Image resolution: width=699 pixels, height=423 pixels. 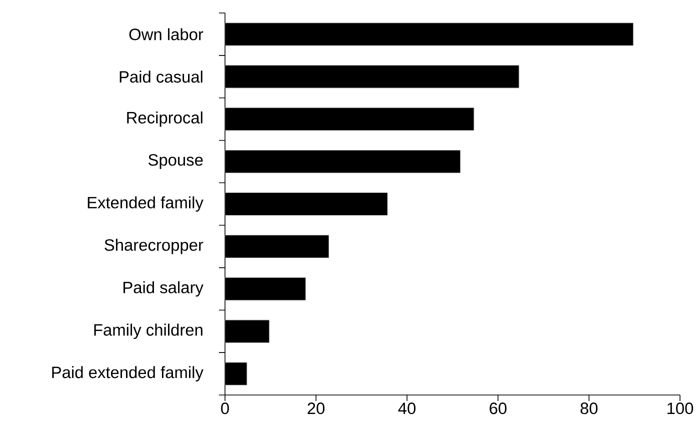 What do you see at coordinates (148, 331) in the screenshot?
I see `y-tick-label: Family children` at bounding box center [148, 331].